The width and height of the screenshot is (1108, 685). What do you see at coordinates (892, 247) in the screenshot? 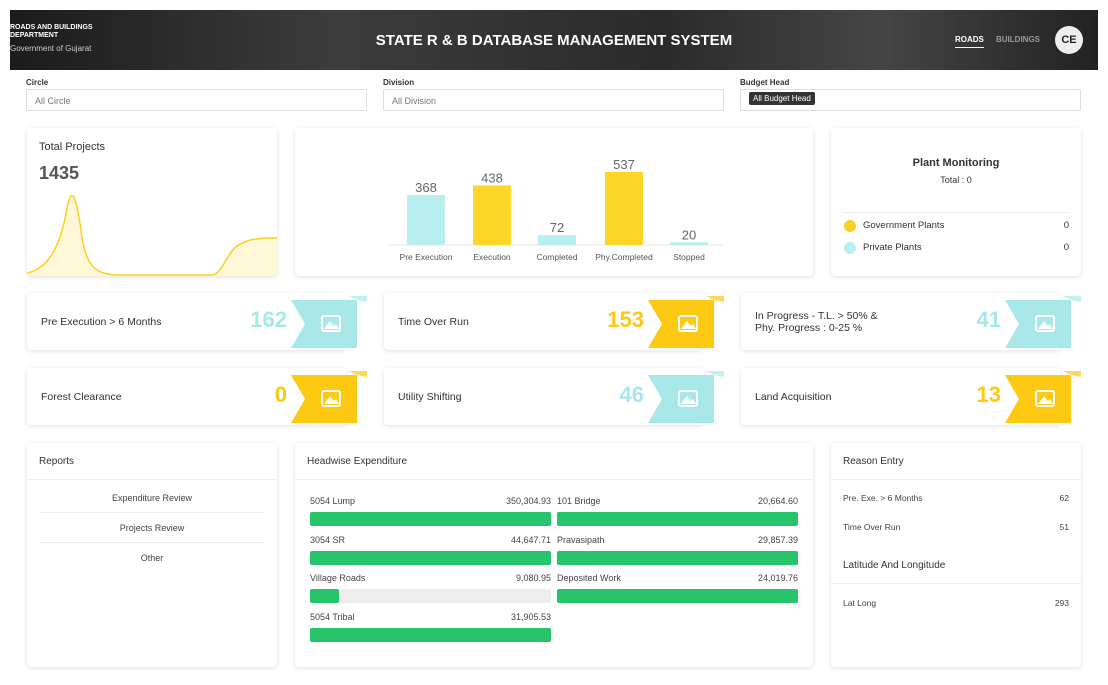
I see `plant-label: Private Plants` at bounding box center [892, 247].